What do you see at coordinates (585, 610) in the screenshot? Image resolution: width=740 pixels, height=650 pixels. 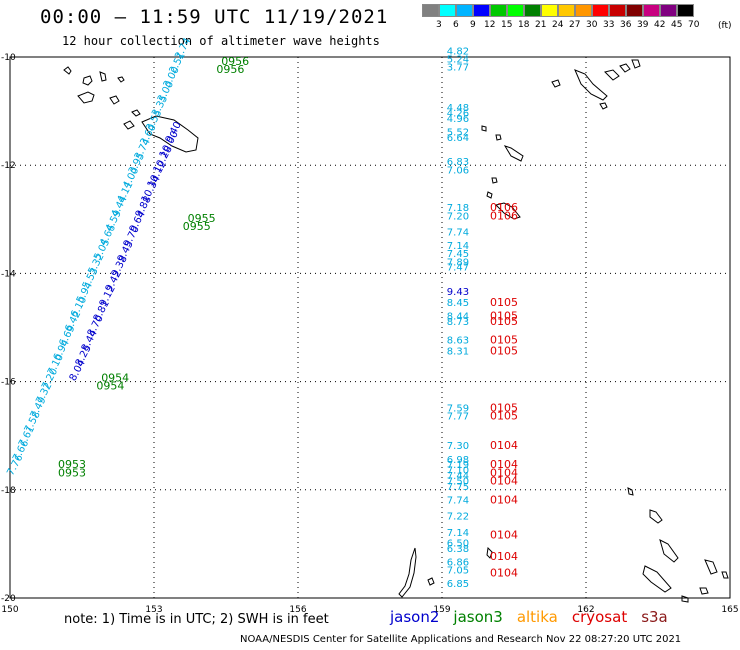 I see `lon-tick-label: 162` at bounding box center [585, 610].